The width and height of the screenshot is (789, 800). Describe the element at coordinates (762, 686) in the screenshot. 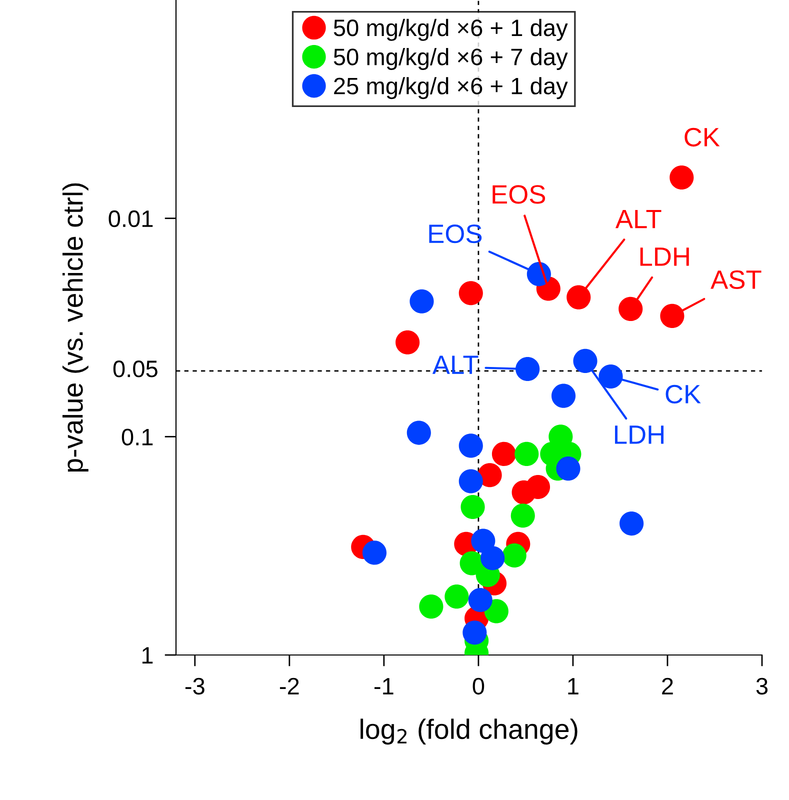

I see `x-tick-label: 3` at that location.